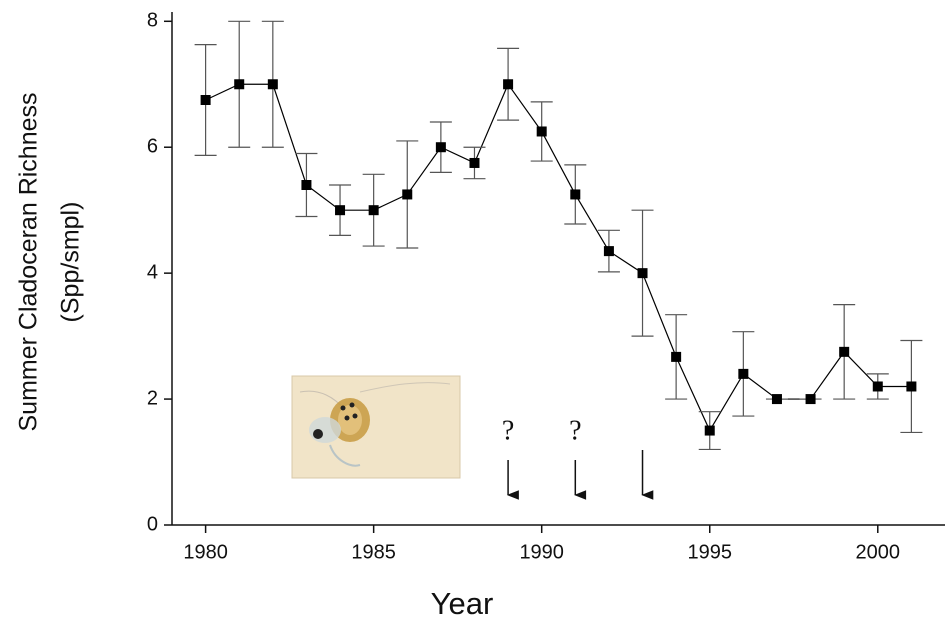  What do you see at coordinates (541, 552) in the screenshot?
I see `x-tick-label: 1990` at bounding box center [541, 552].